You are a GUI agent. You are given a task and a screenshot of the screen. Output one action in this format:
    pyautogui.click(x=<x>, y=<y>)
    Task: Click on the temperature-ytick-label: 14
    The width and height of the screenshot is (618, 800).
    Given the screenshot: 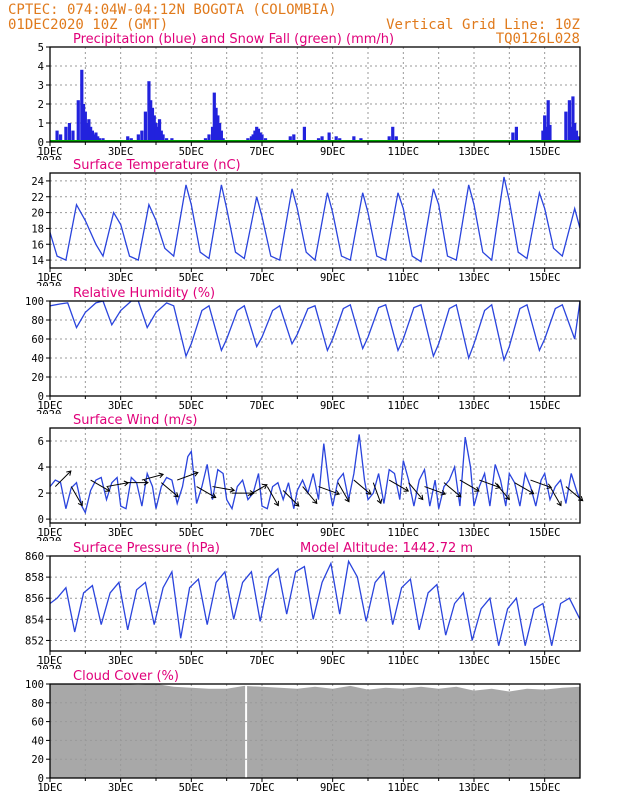 What is the action you would take?
    pyautogui.click(x=37, y=261)
    